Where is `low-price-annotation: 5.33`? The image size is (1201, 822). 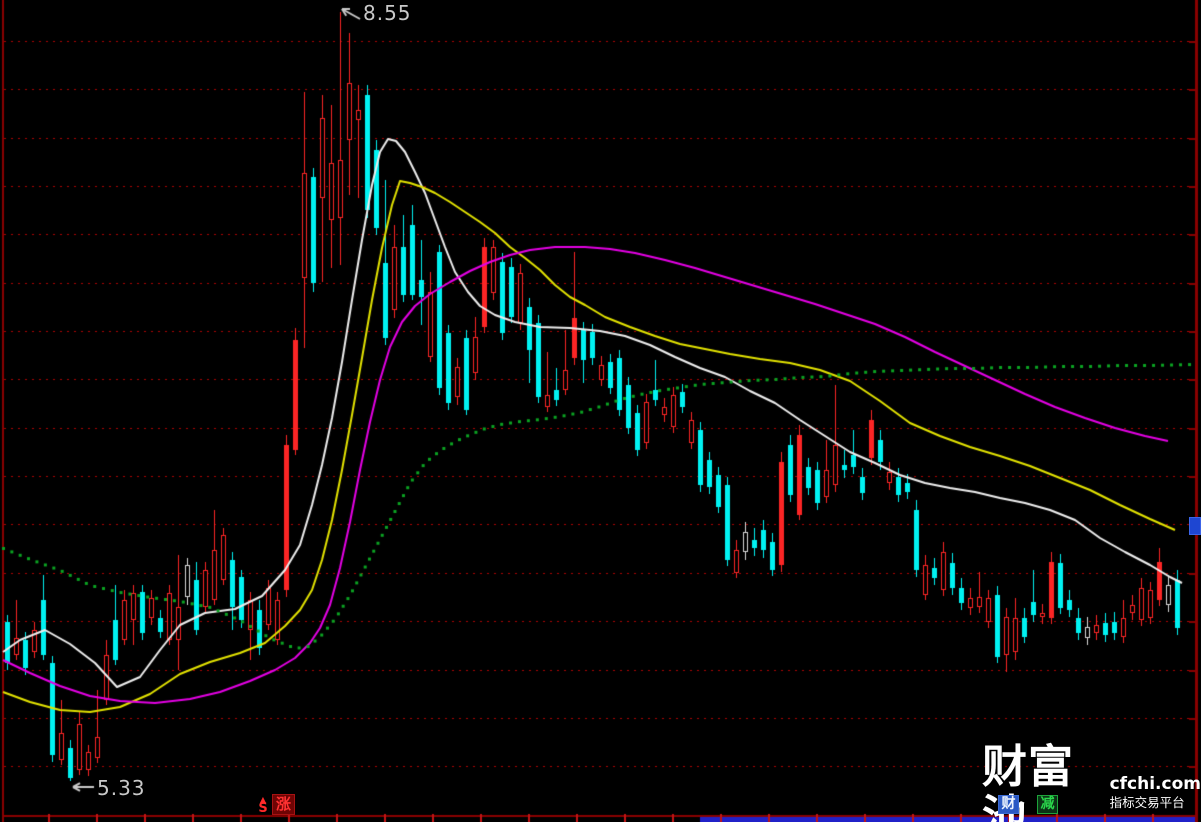
low-price-annotation: 5.33 is located at coordinates (121, 788).